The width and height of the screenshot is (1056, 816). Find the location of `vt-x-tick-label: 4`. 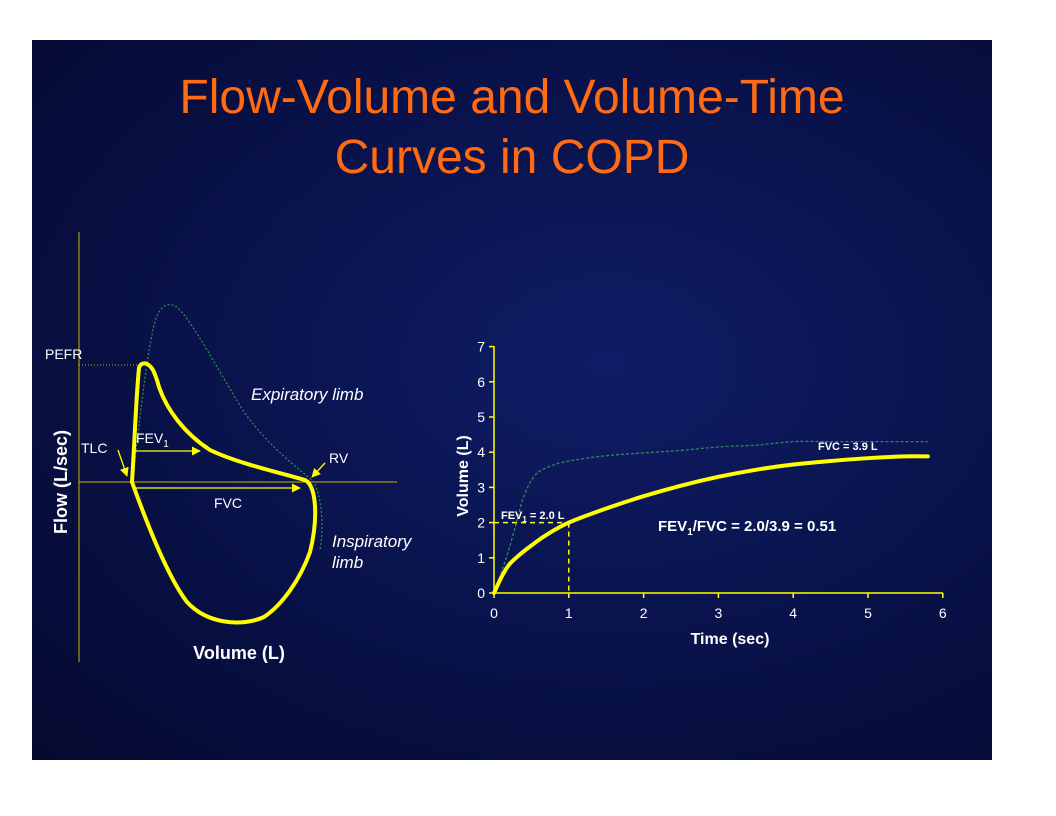

vt-x-tick-label: 4 is located at coordinates (793, 613).